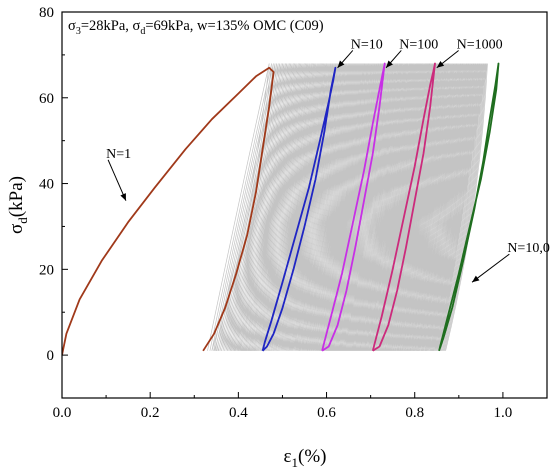 The height and width of the screenshot is (476, 550). What do you see at coordinates (46, 13) in the screenshot?
I see `y-tick-label: 80` at bounding box center [46, 13].